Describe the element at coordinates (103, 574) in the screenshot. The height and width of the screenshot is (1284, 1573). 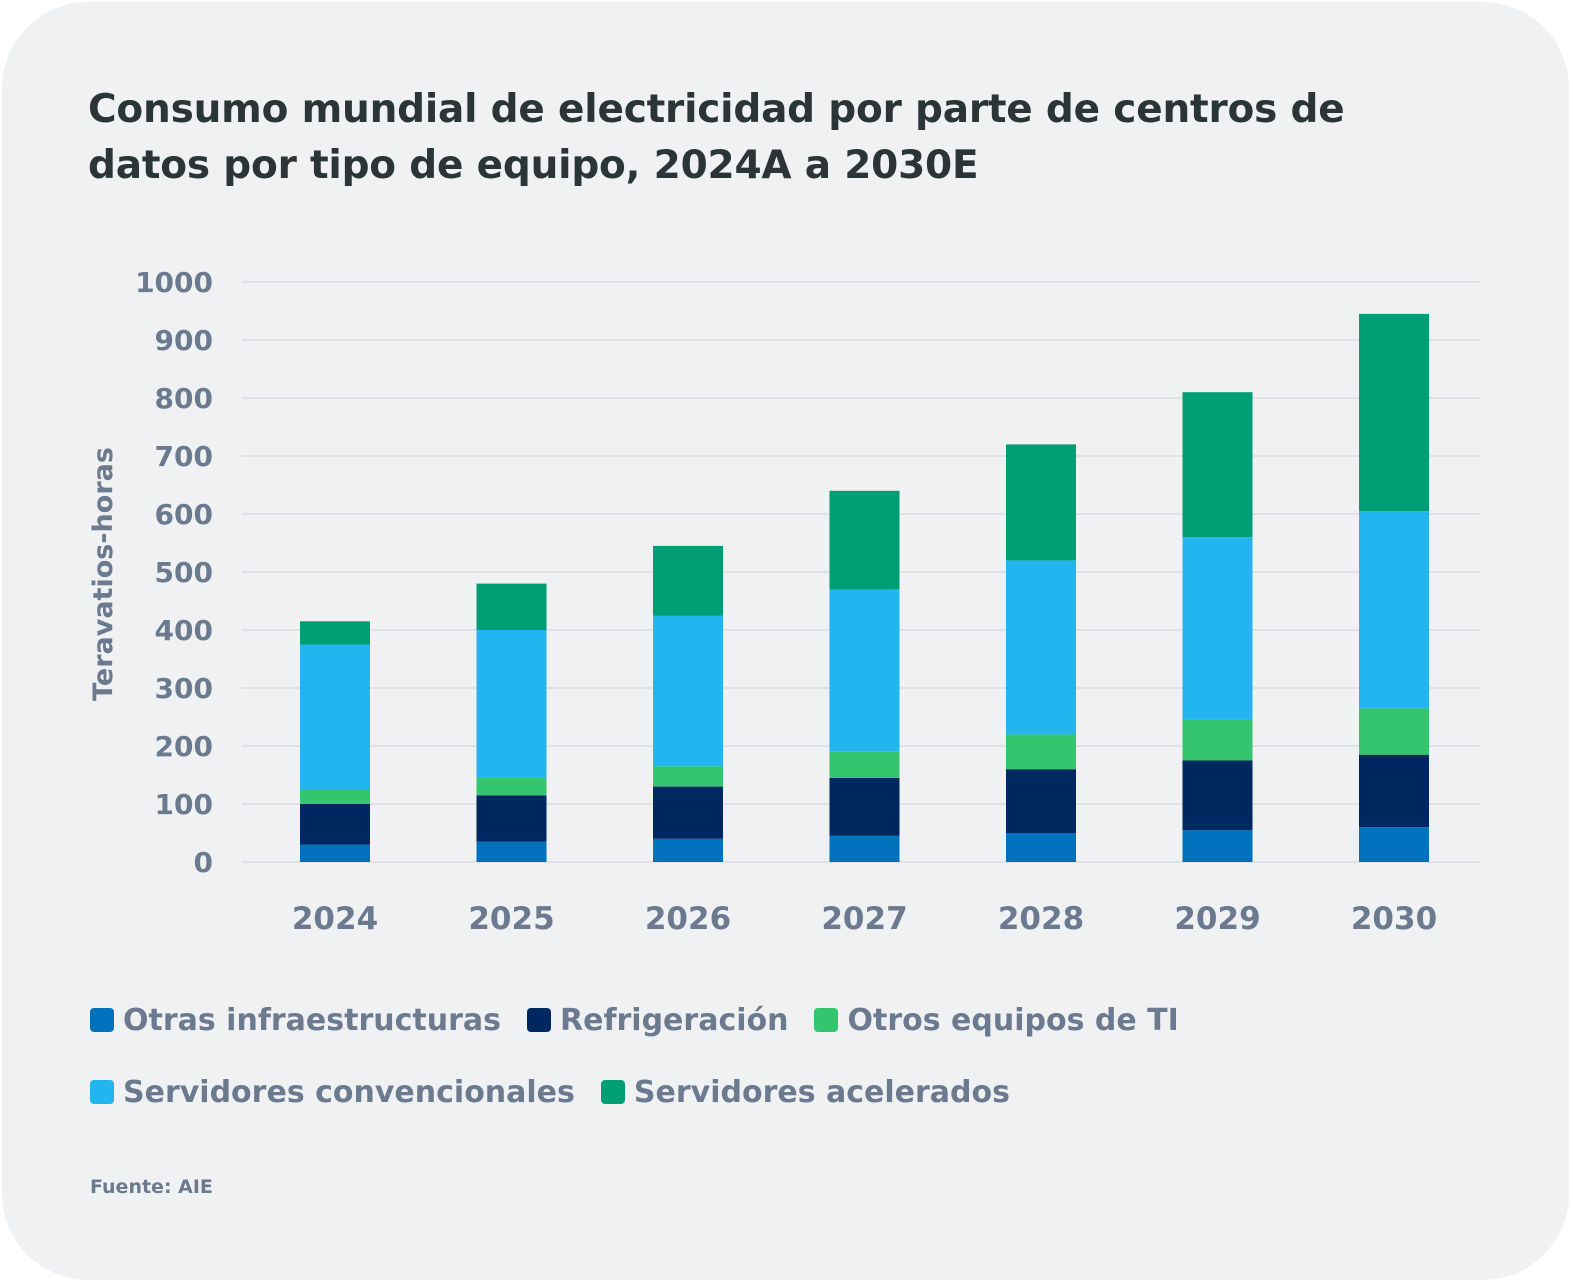
I see `y-axis-label: Teravatios-horas` at that location.